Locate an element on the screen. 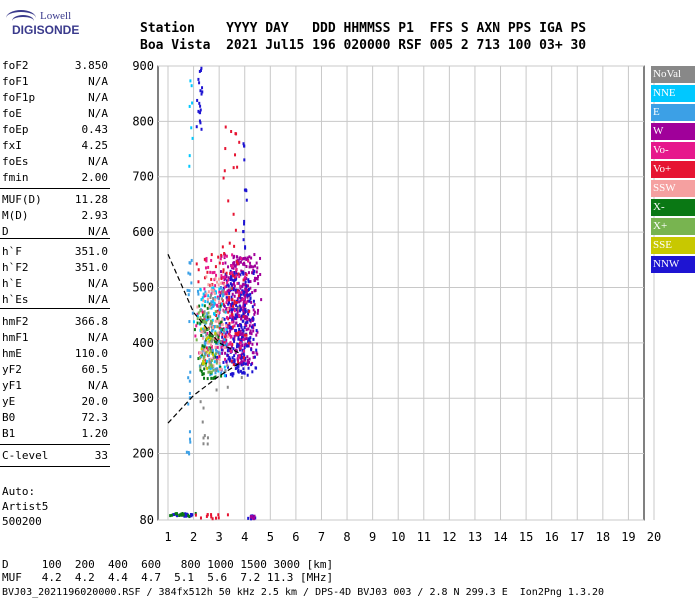  param-name: foF1 is located at coordinates (15, 81).